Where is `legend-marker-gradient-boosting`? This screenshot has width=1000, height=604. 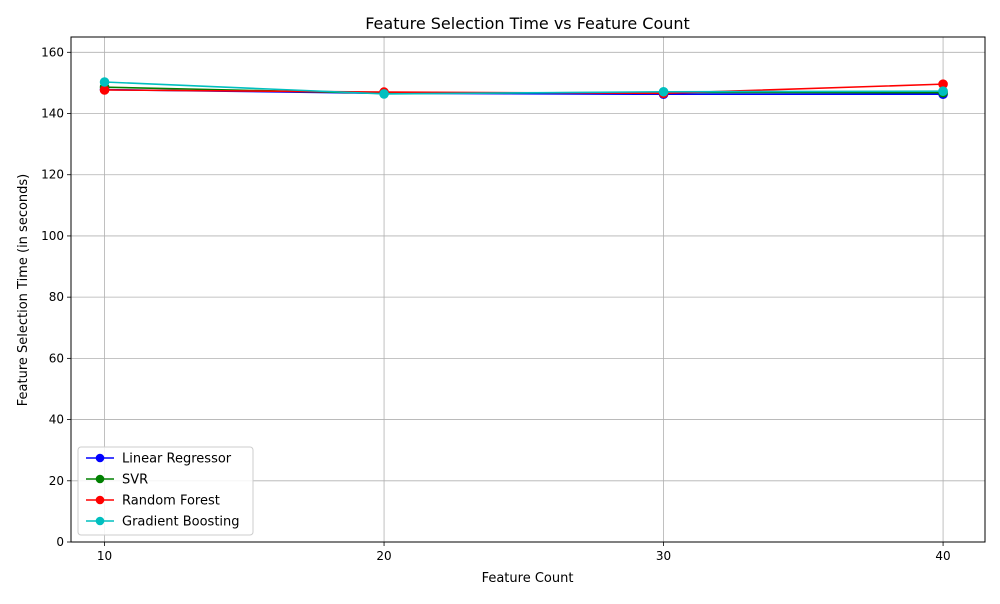 legend-marker-gradient-boosting is located at coordinates (100, 521).